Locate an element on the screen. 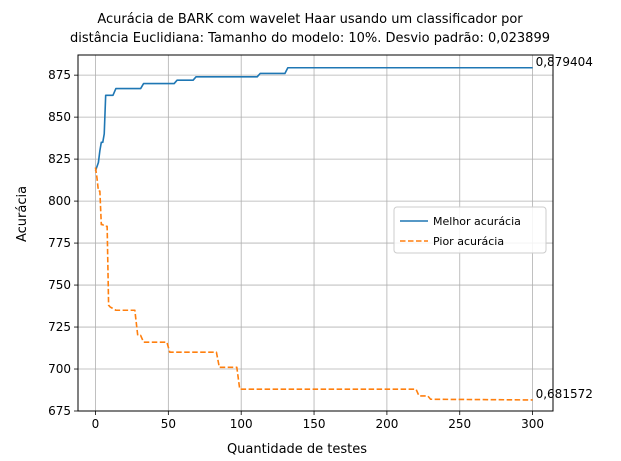 Image resolution: width=621 pixels, height=461 pixels. x-tick-label: 300 is located at coordinates (532, 424).